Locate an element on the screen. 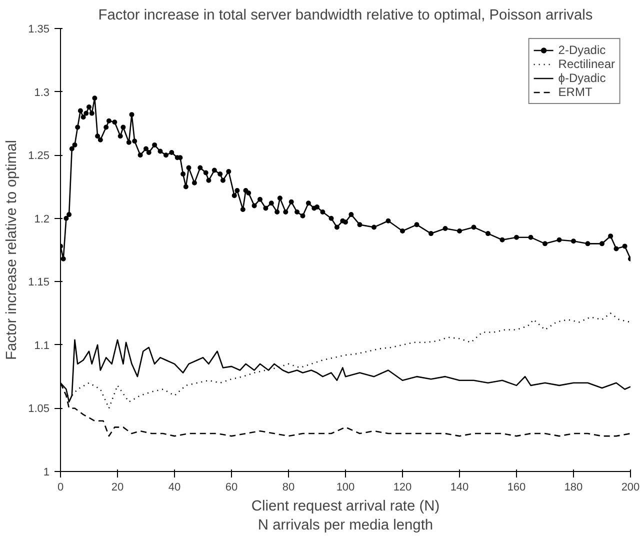 This screenshot has width=644, height=536. x-tick-label: 100 is located at coordinates (345, 488).